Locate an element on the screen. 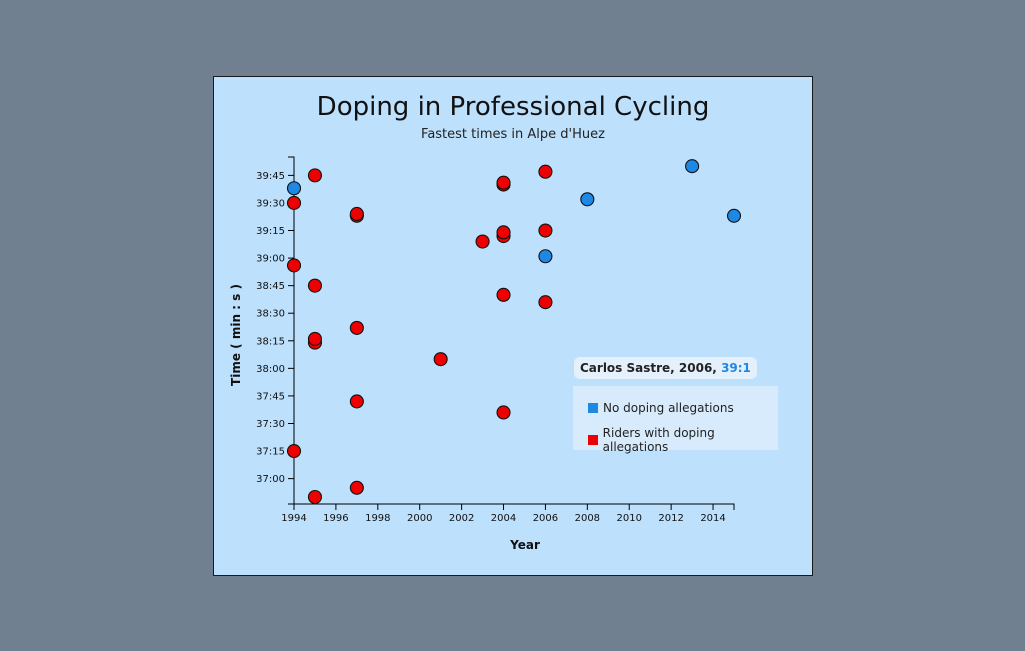  tooltip-time: 39:1 is located at coordinates (736, 368).